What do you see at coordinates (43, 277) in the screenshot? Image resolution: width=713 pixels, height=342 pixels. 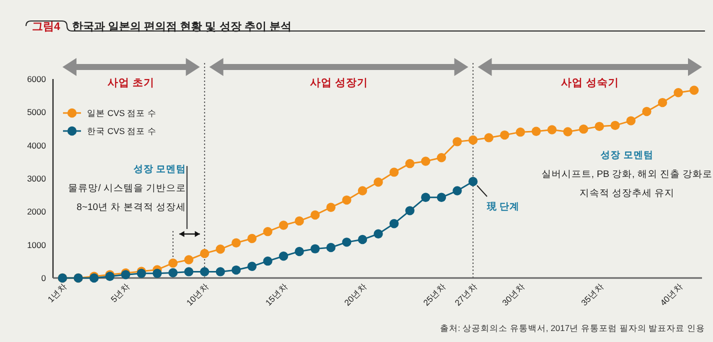 I see `y-tick-label: 0` at bounding box center [43, 277].